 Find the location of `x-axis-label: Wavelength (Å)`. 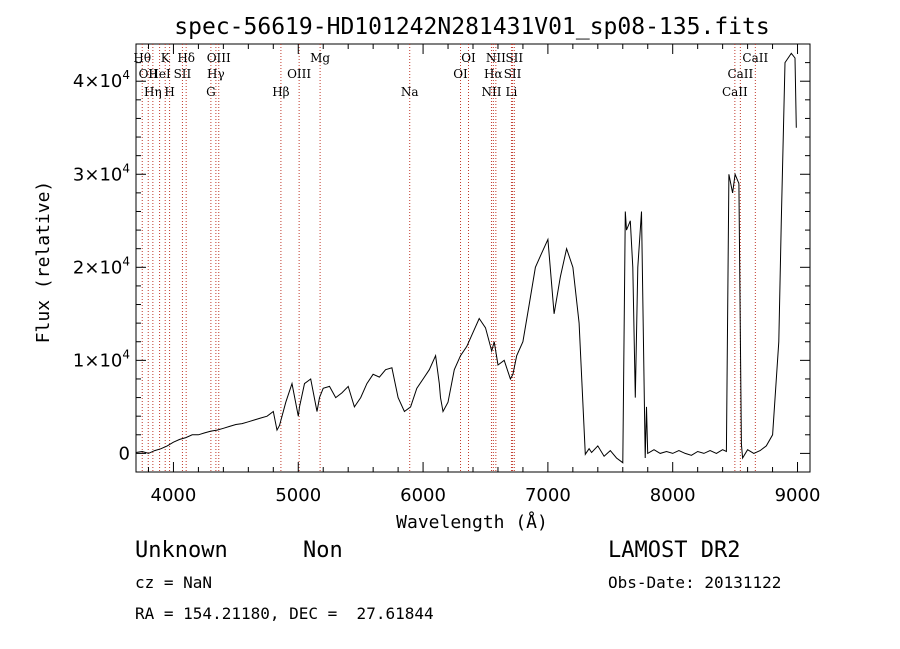

x-axis-label: Wavelength (Å) is located at coordinates (472, 522).